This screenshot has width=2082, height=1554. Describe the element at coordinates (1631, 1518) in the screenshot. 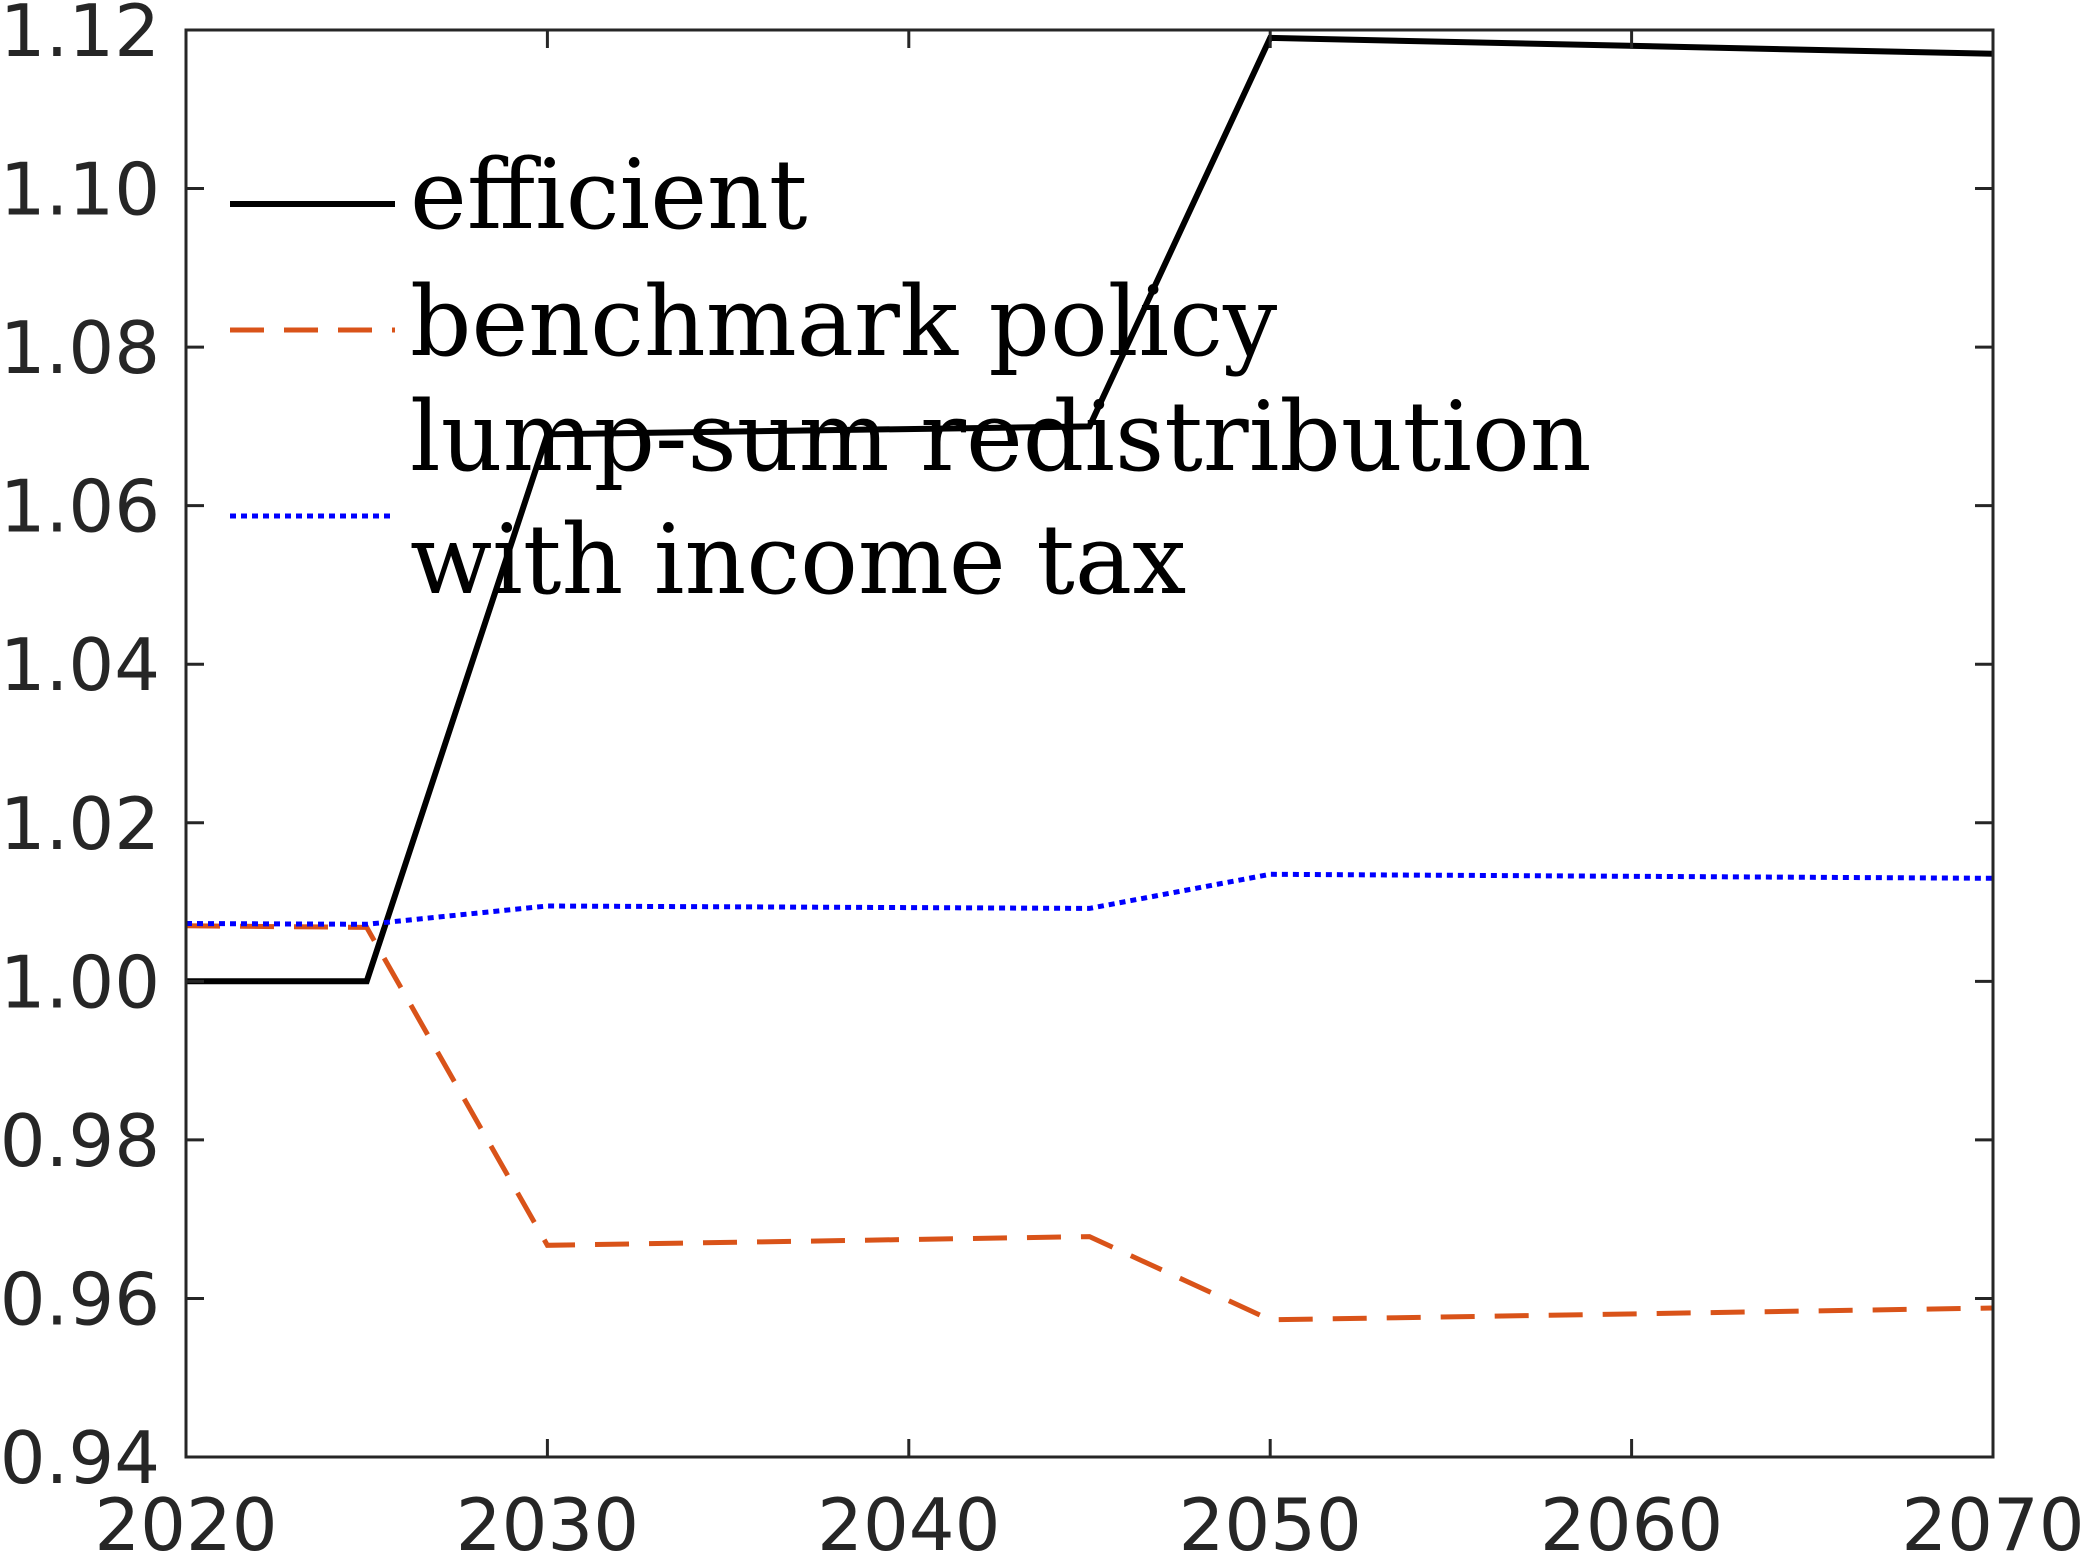

I see `x-tick-label: 2060` at that location.